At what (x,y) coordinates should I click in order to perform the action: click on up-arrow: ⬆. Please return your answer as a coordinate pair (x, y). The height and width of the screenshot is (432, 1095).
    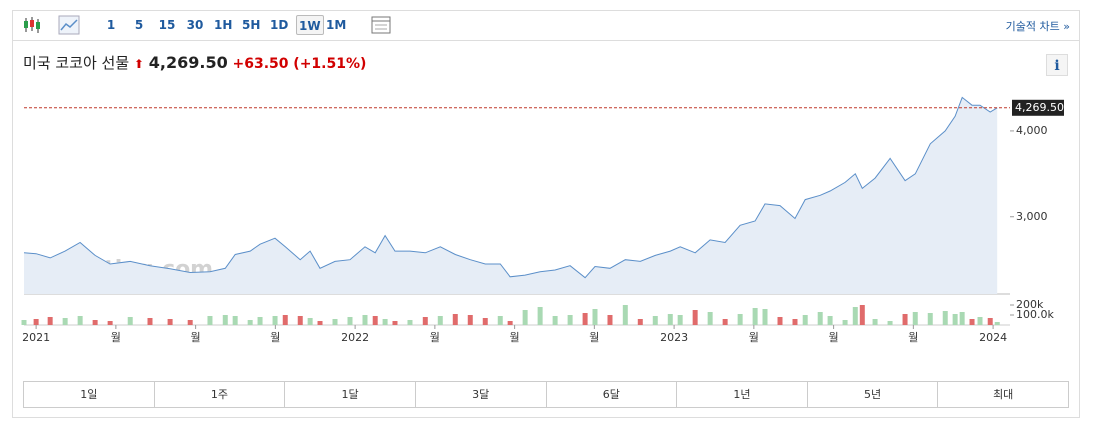
    Looking at the image, I should click on (138, 64).